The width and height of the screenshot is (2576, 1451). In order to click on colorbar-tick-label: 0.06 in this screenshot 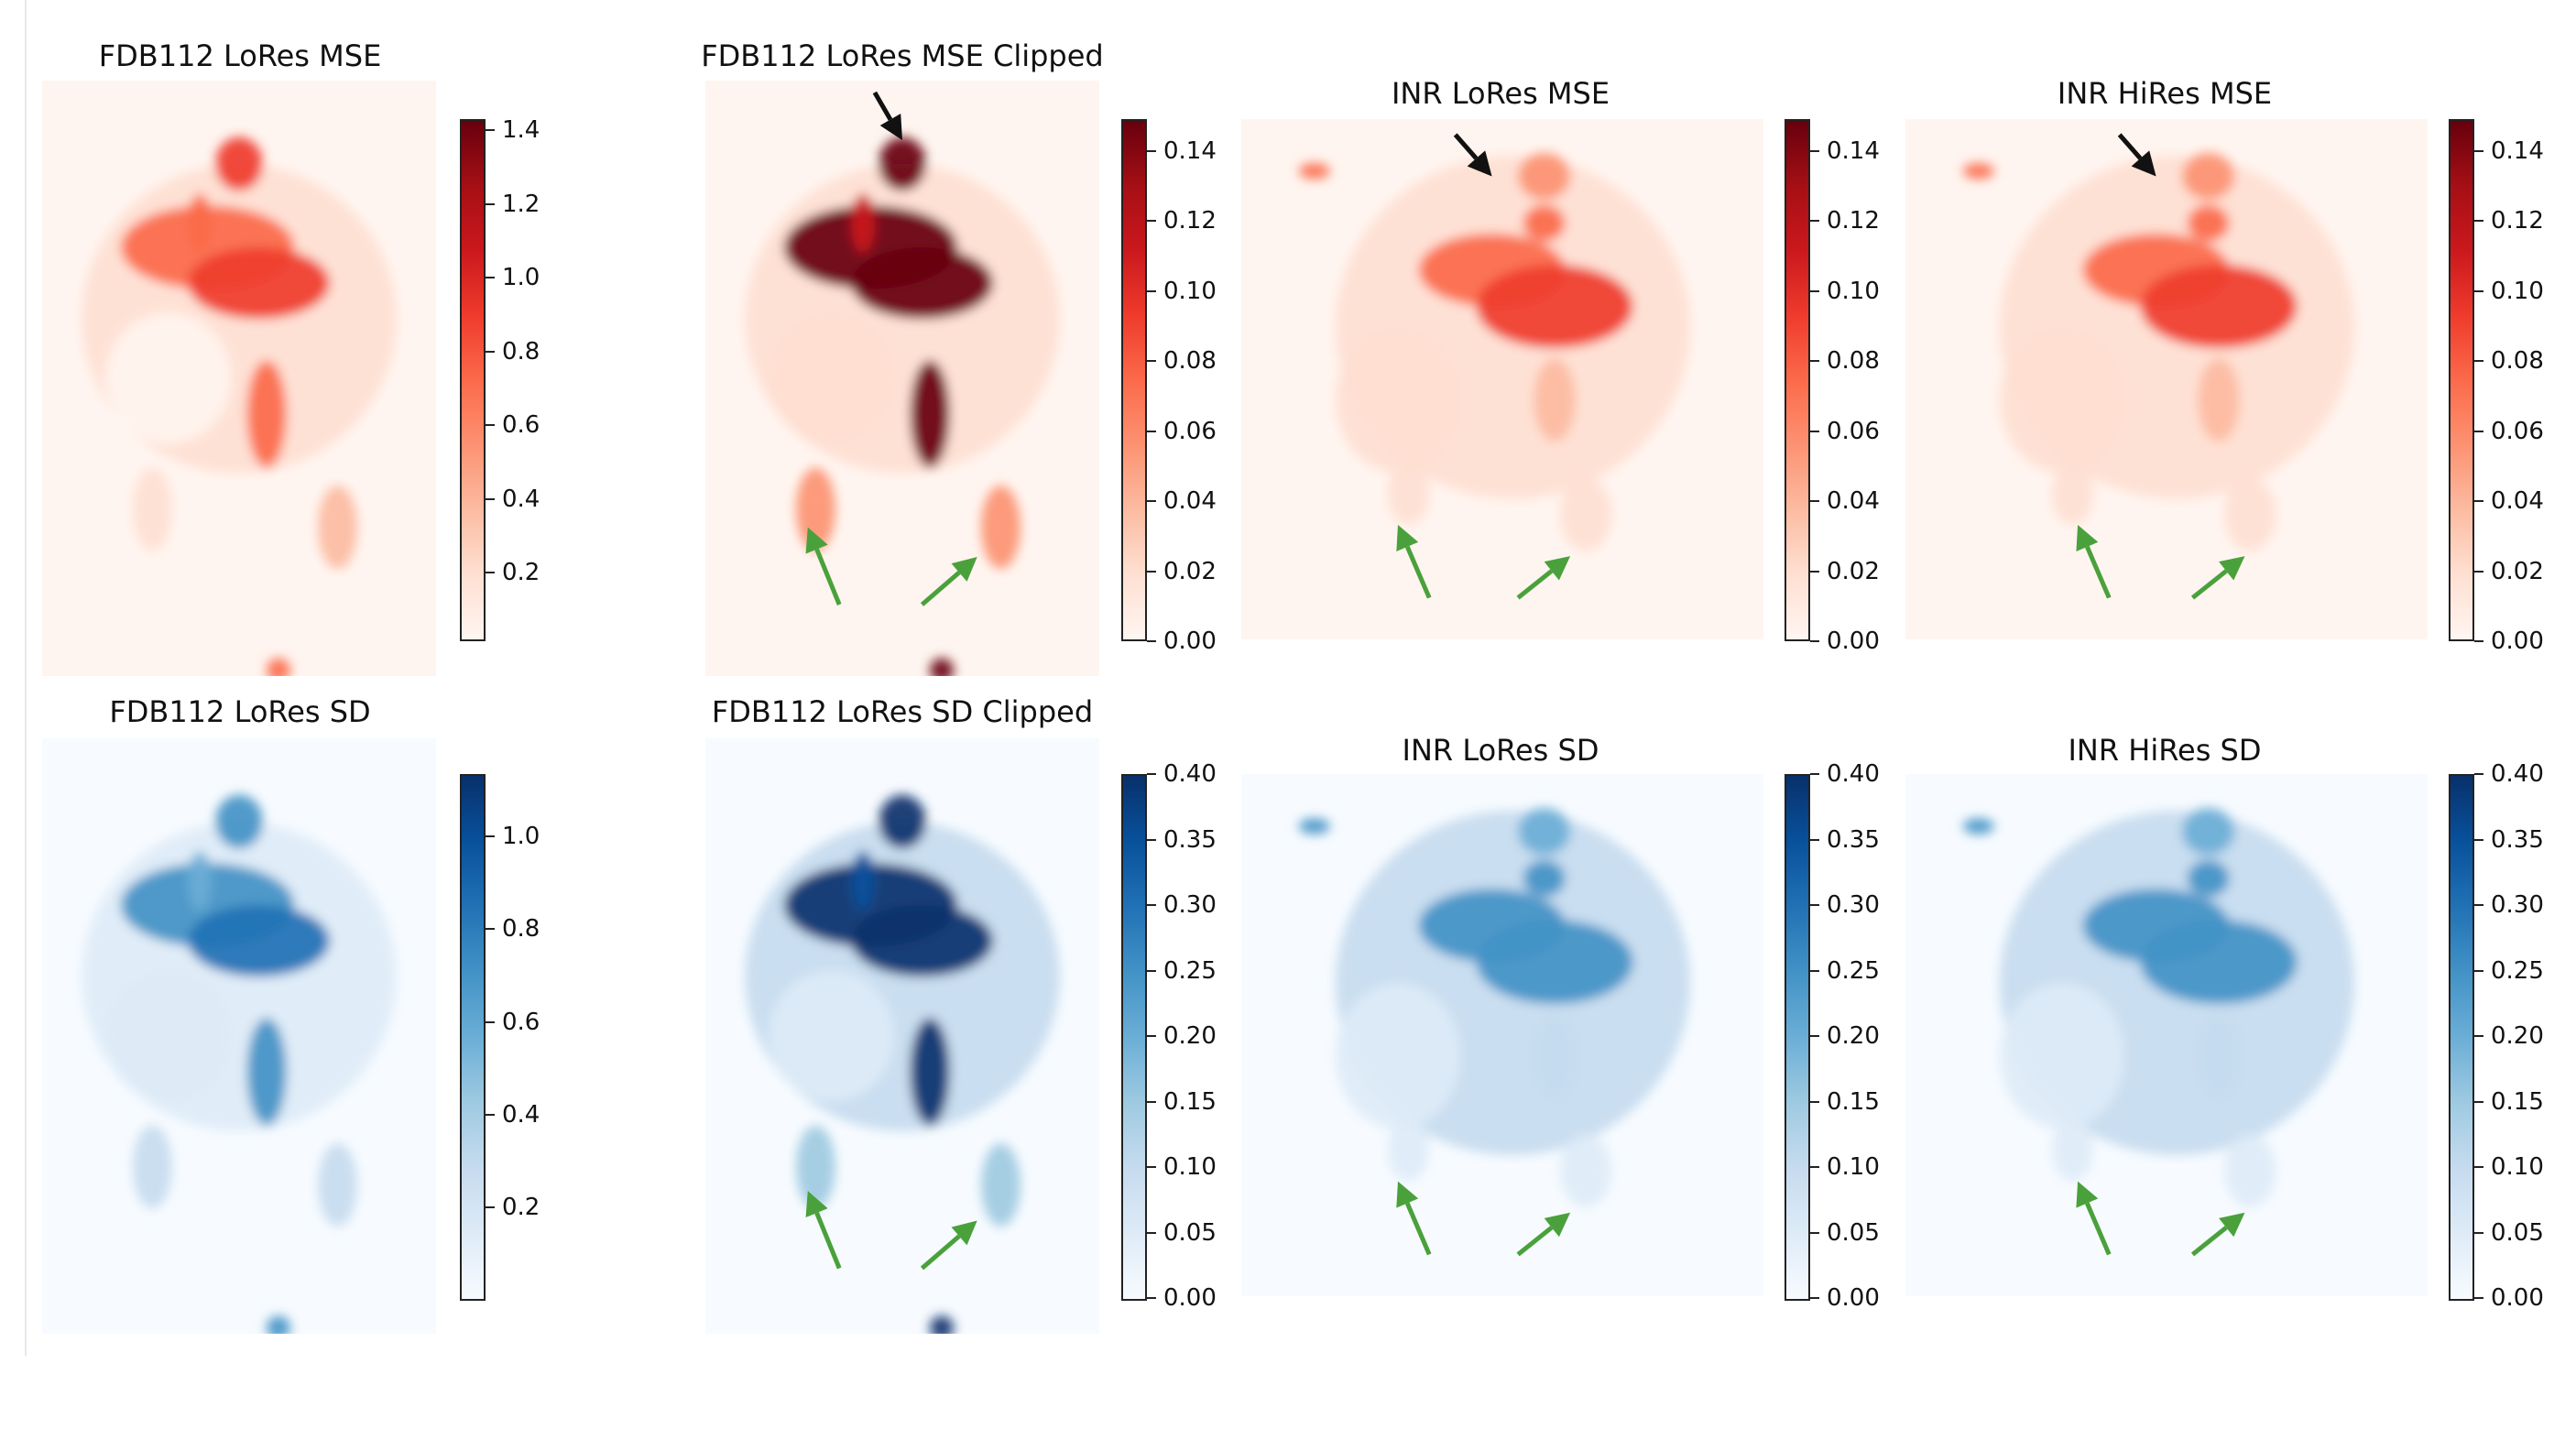, I will do `click(1854, 431)`.